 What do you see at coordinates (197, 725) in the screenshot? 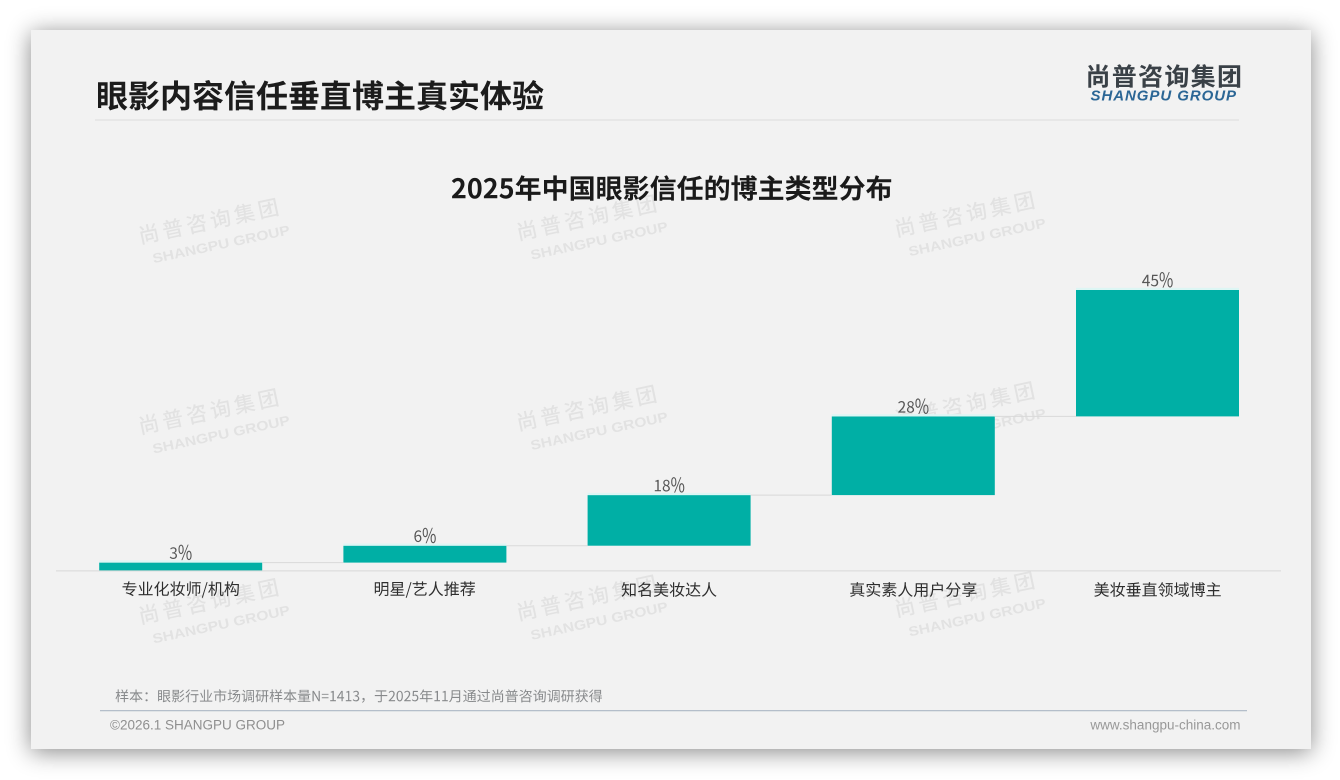
I see `svg-text: ©2026.1 SHANGPU GROUP` at bounding box center [197, 725].